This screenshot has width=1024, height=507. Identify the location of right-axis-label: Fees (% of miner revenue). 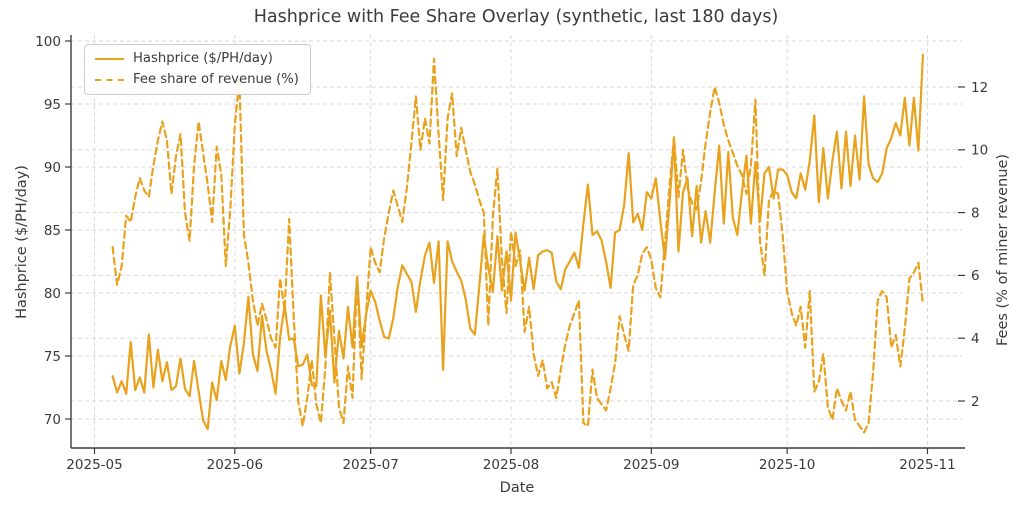
(1003, 250).